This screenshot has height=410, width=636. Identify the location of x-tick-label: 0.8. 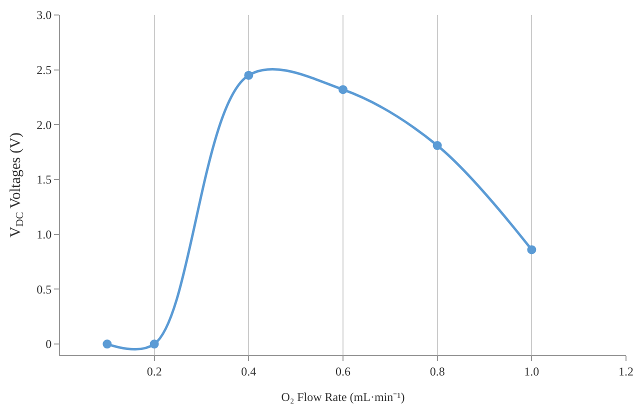
(437, 371).